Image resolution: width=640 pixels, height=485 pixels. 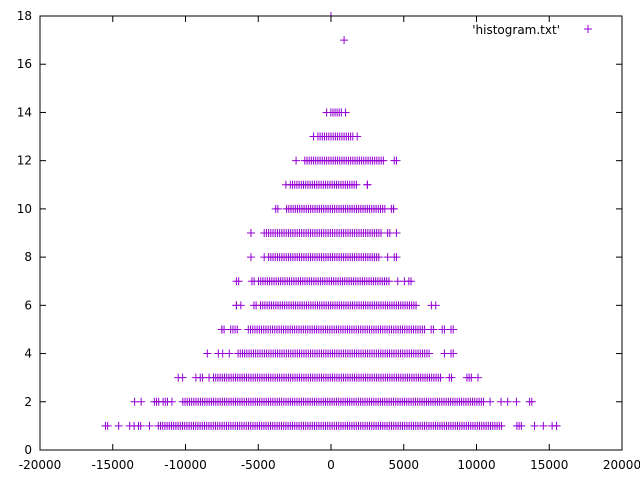 I want to click on x-tick-label: -20000, so click(x=40, y=465).